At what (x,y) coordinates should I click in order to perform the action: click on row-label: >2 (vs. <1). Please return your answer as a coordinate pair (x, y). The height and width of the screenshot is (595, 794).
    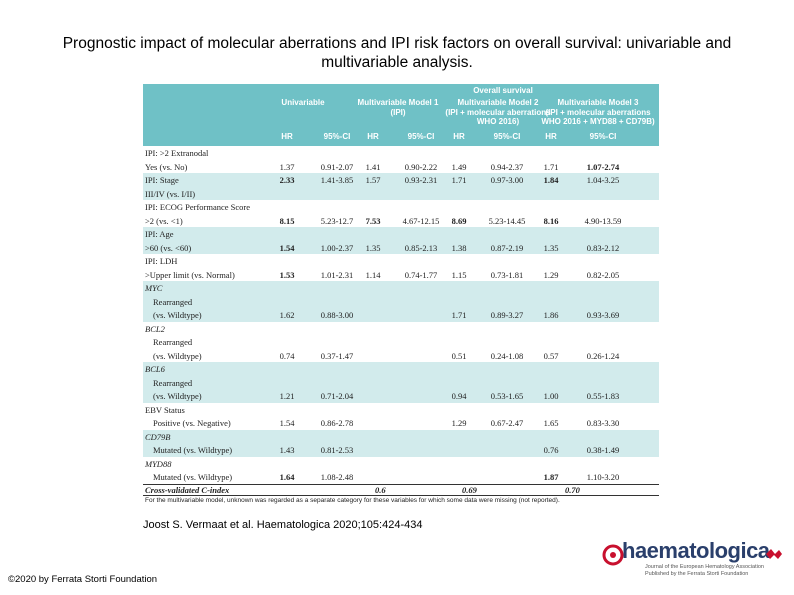
    Looking at the image, I should click on (164, 220).